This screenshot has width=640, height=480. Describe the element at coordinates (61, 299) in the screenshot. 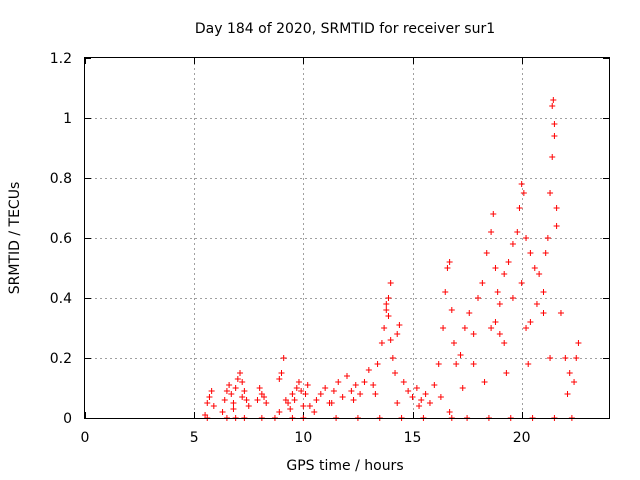

I see `y-tick-label: 0.4` at that location.